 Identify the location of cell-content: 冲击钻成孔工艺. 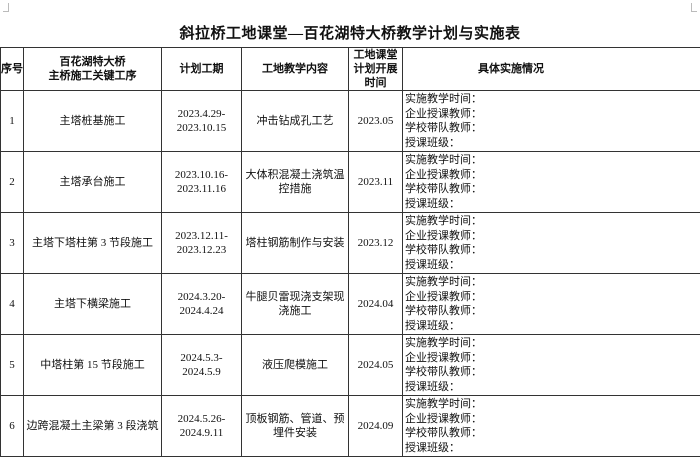
(295, 121).